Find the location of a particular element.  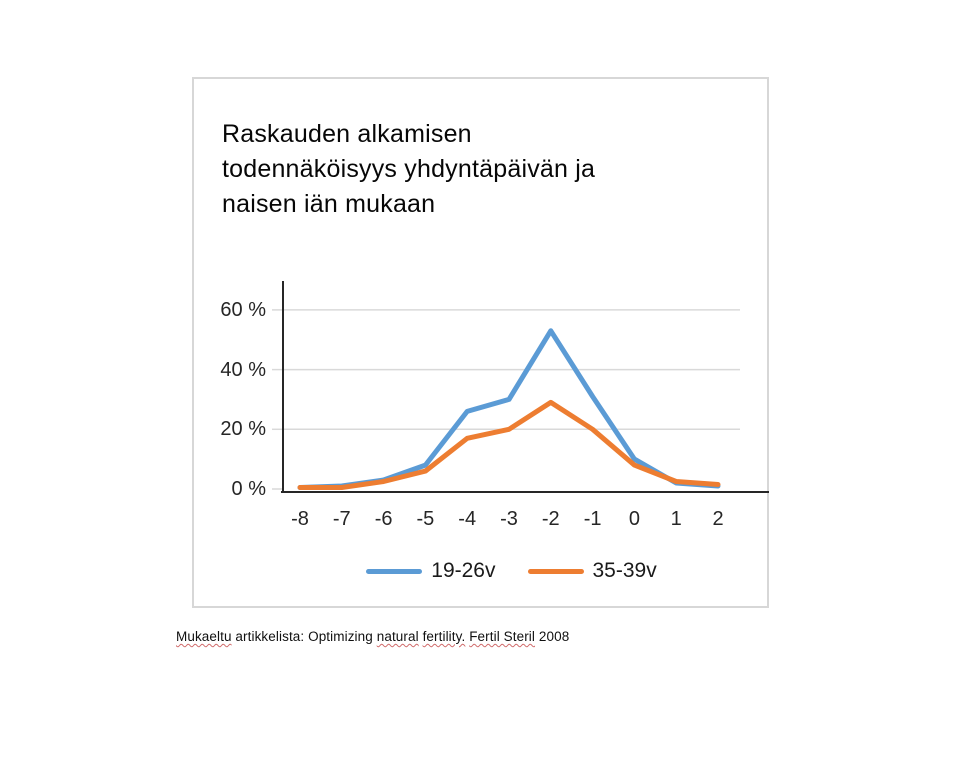

y-tick-label: 0 % is located at coordinates (248, 489).